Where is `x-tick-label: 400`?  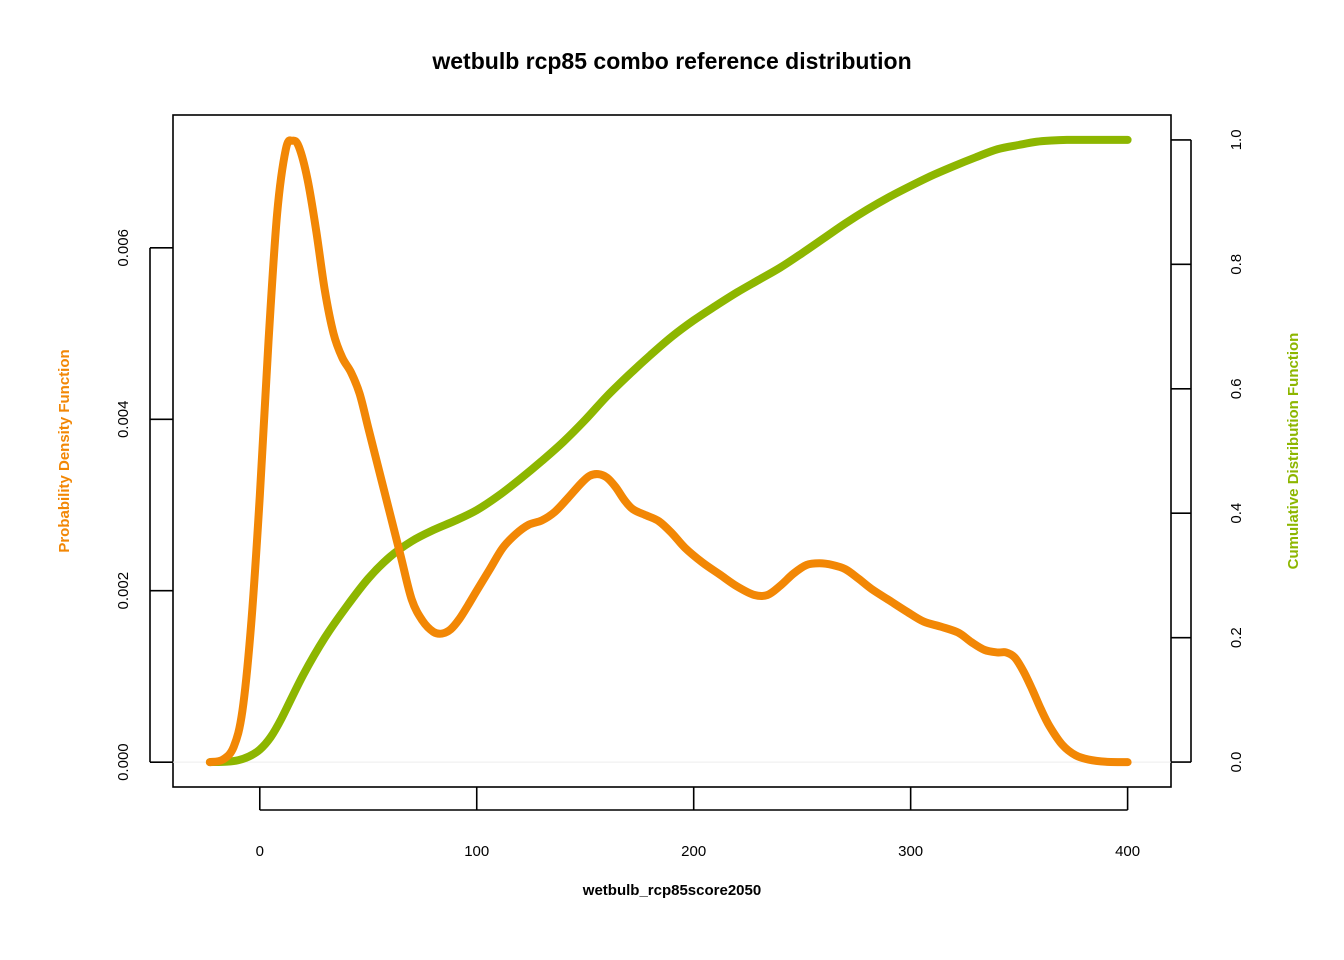 x-tick-label: 400 is located at coordinates (1127, 851).